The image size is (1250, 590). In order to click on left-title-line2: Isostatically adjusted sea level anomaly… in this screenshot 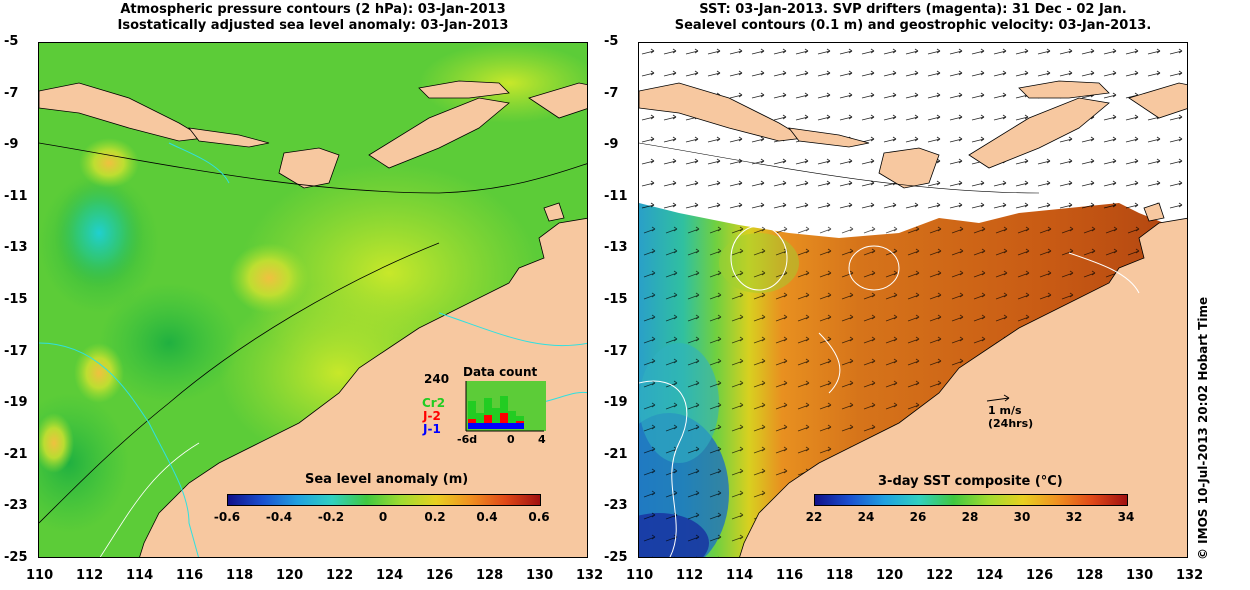, I will do `click(313, 25)`.